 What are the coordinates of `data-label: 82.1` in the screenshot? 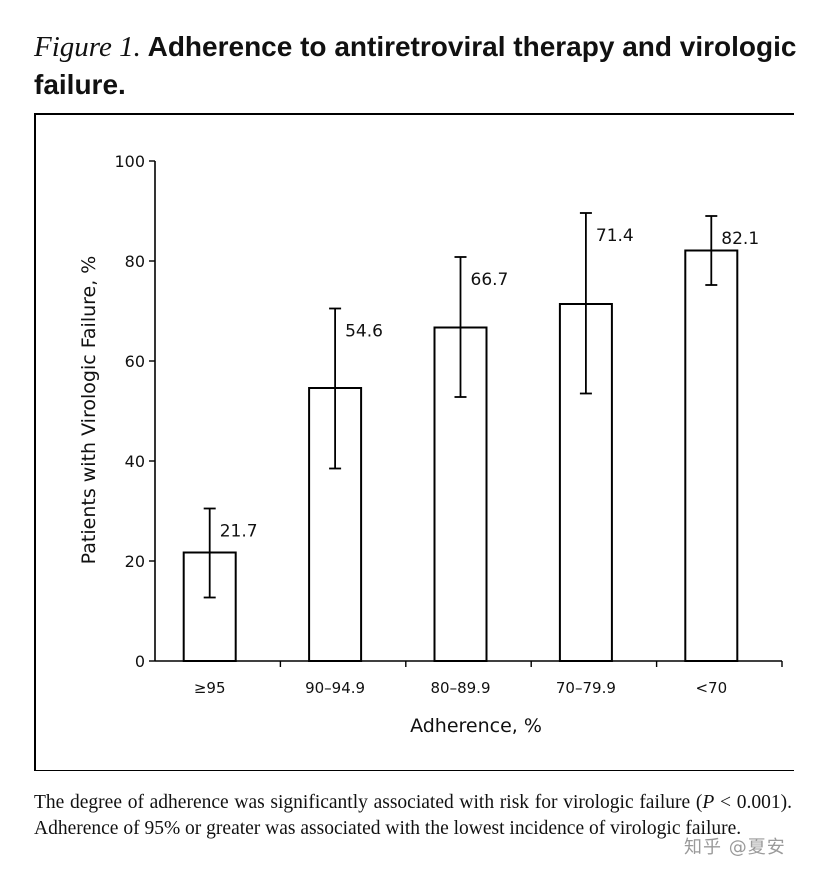 It's located at (740, 239).